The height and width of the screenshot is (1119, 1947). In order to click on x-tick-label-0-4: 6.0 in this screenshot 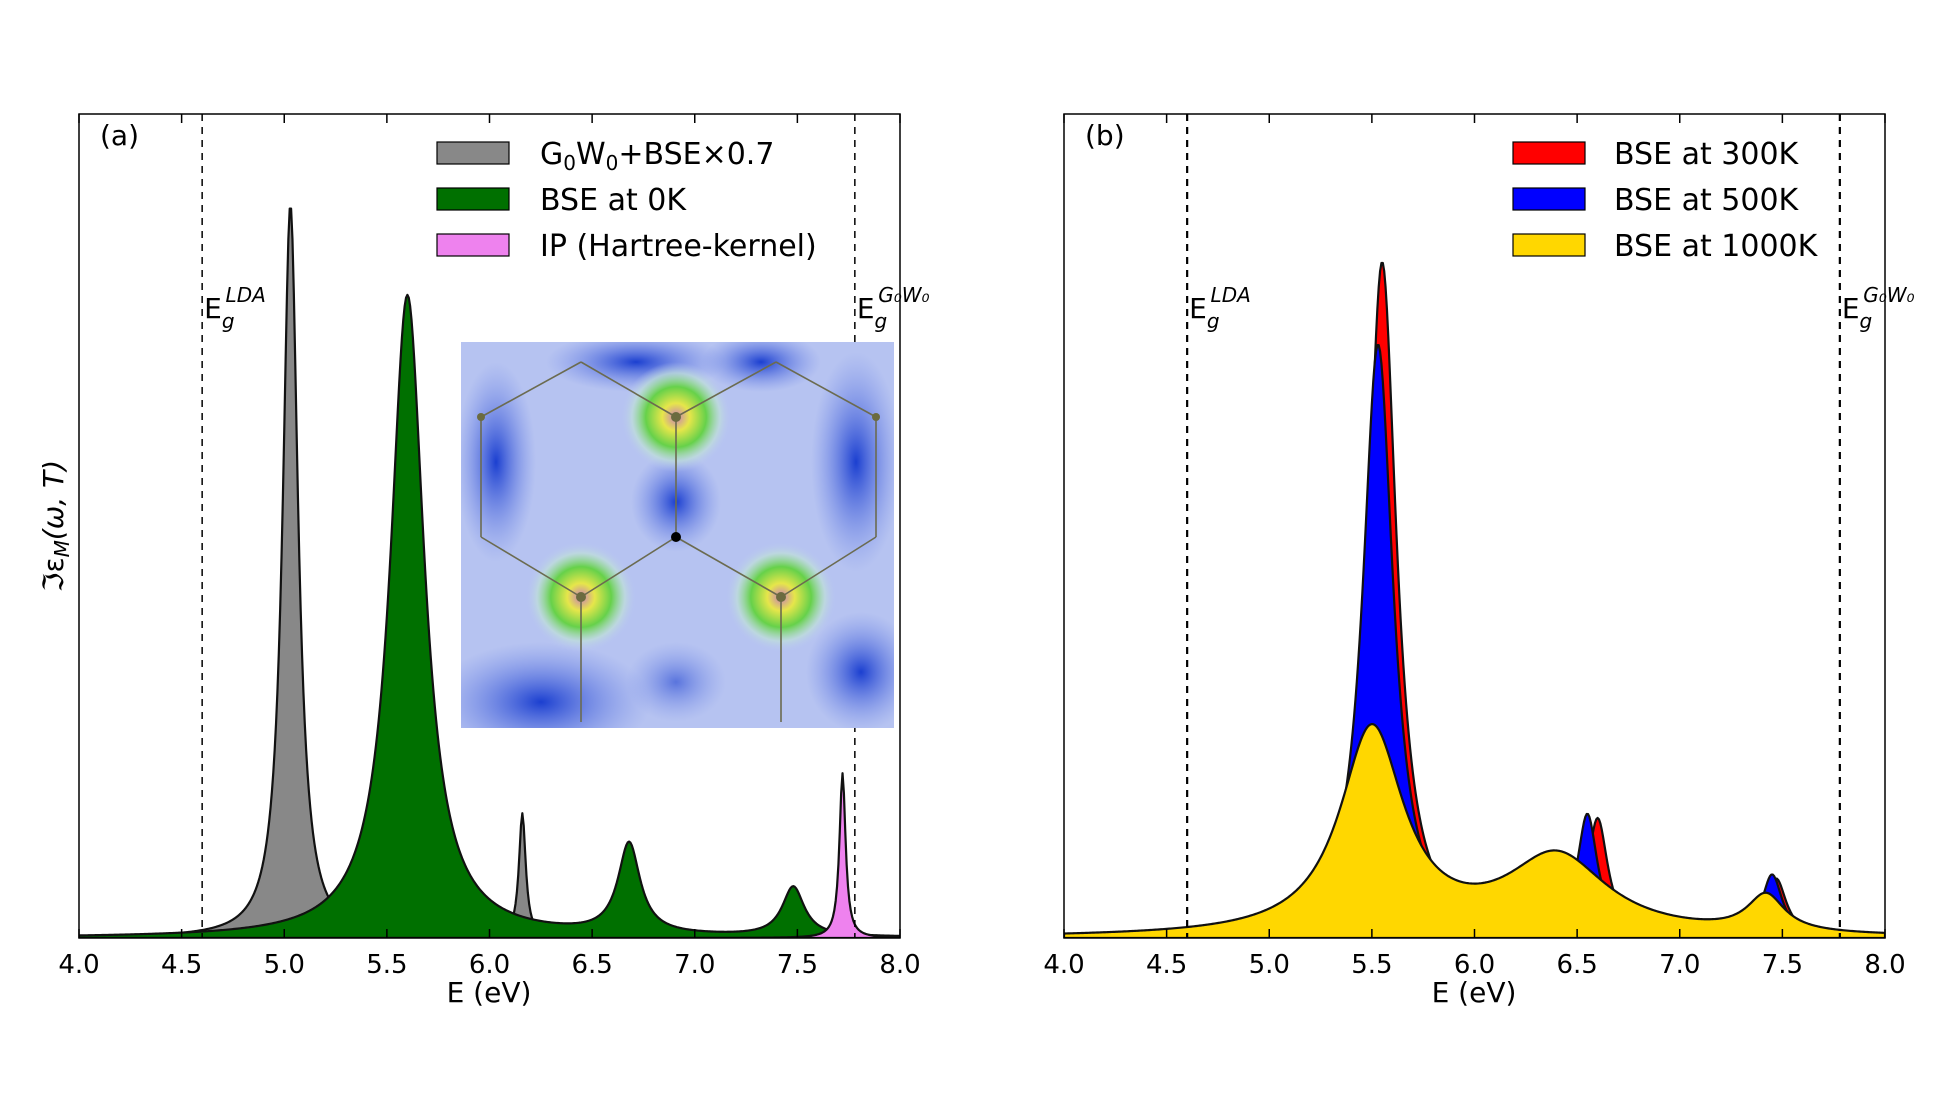, I will do `click(489, 965)`.